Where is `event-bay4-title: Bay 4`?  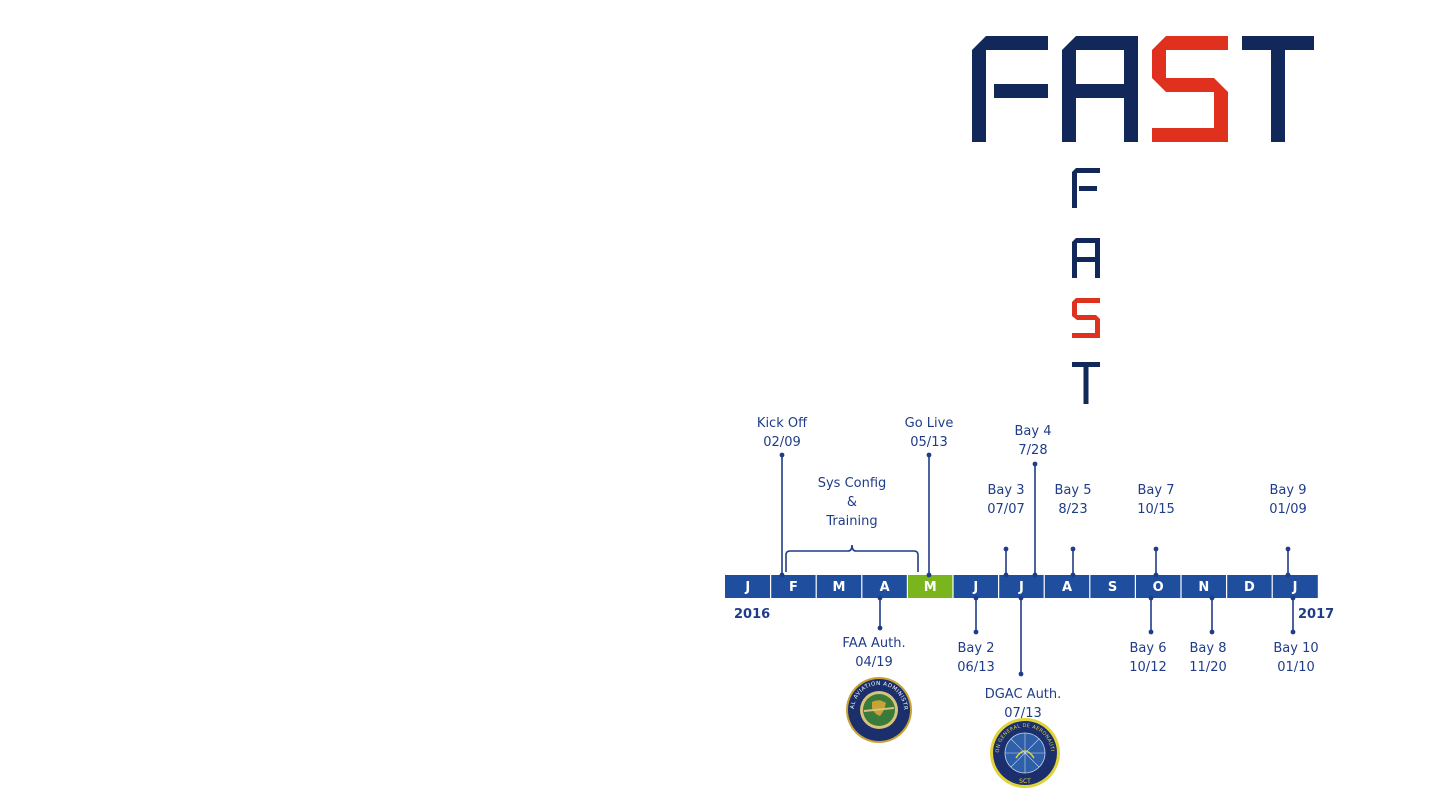
event-bay4-title: Bay 4 is located at coordinates (1033, 431).